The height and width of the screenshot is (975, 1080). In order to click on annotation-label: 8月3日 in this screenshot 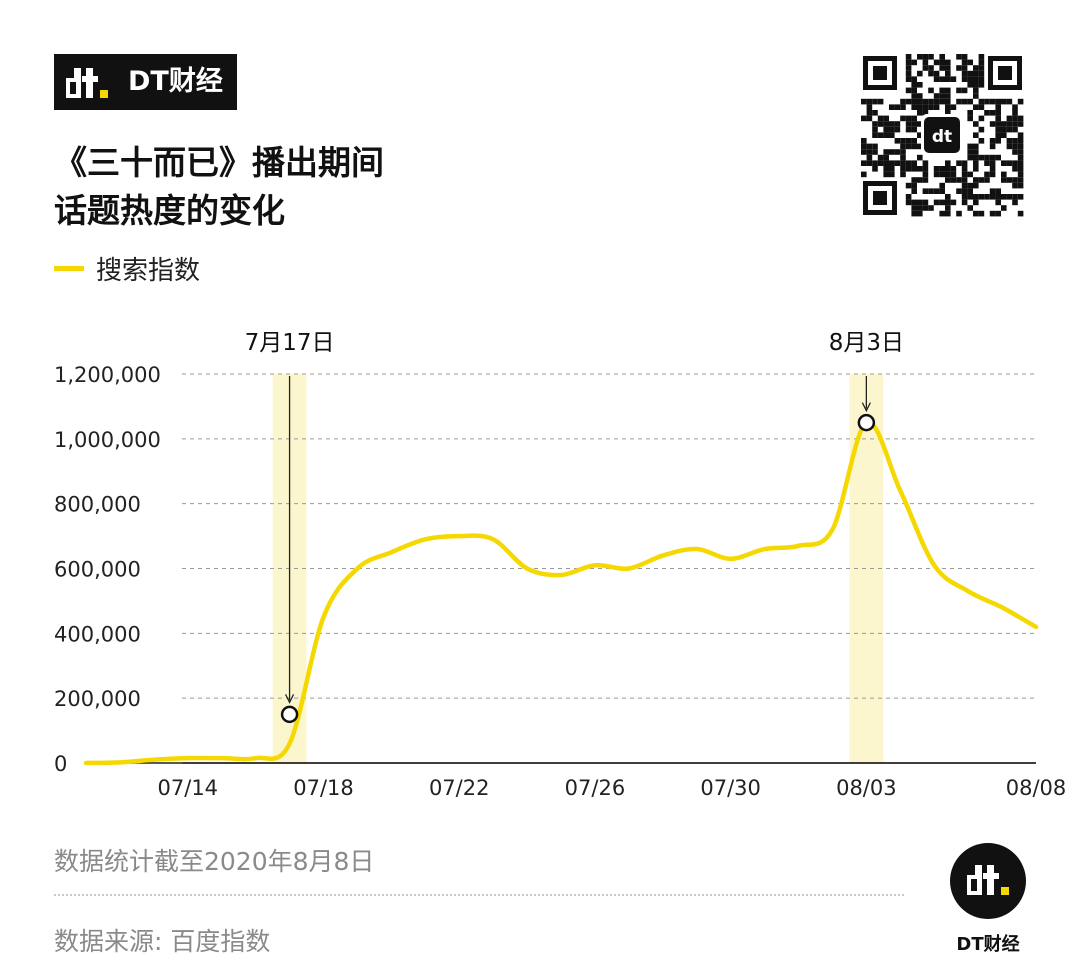, I will do `click(866, 343)`.